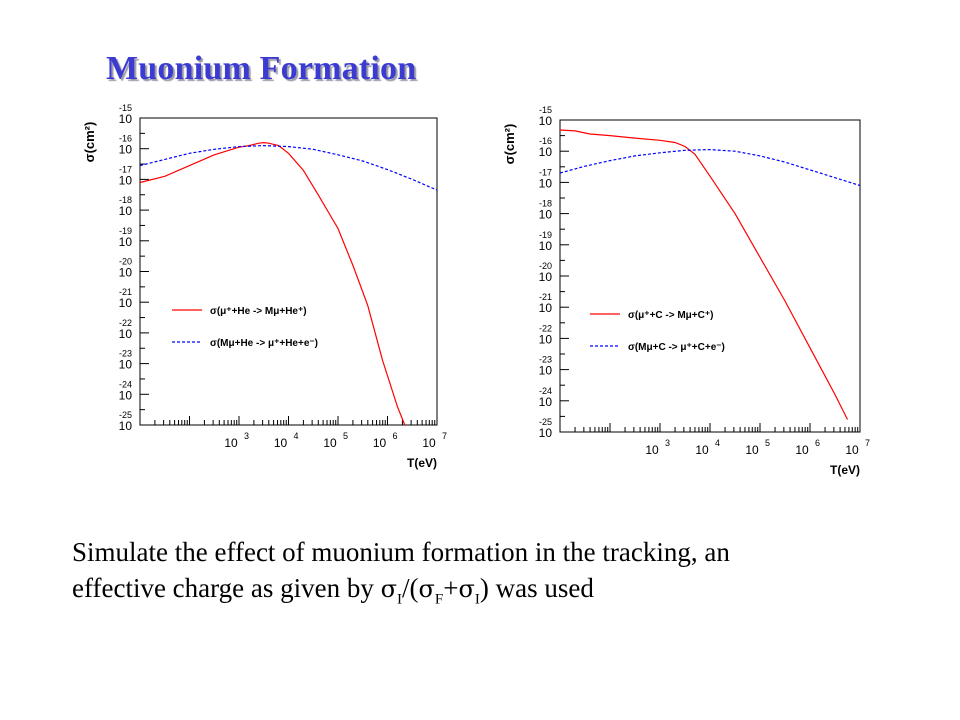  Describe the element at coordinates (670, 315) in the screenshot. I see `legend-label: σ(μ⁺+C -> Mμ+C⁺)` at that location.